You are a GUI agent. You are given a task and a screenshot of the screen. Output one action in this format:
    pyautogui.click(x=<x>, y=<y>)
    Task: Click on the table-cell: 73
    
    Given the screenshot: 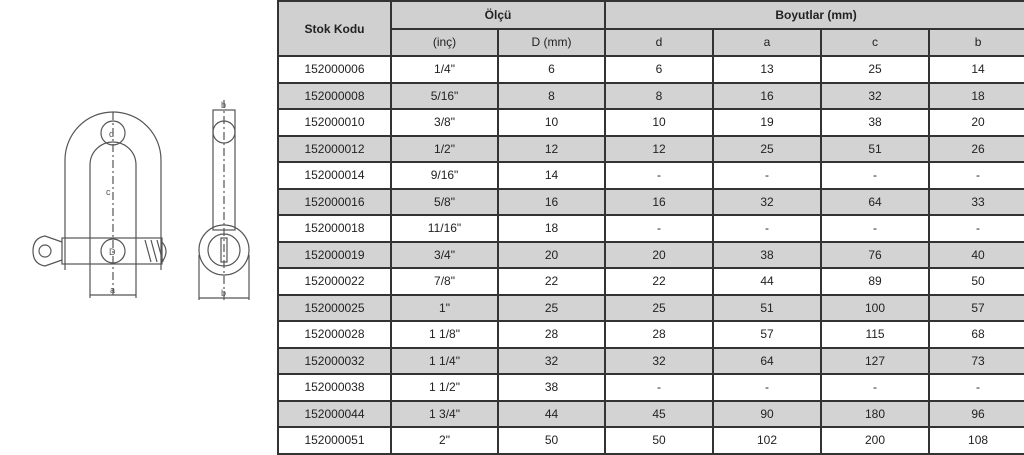 What is the action you would take?
    pyautogui.click(x=976, y=360)
    